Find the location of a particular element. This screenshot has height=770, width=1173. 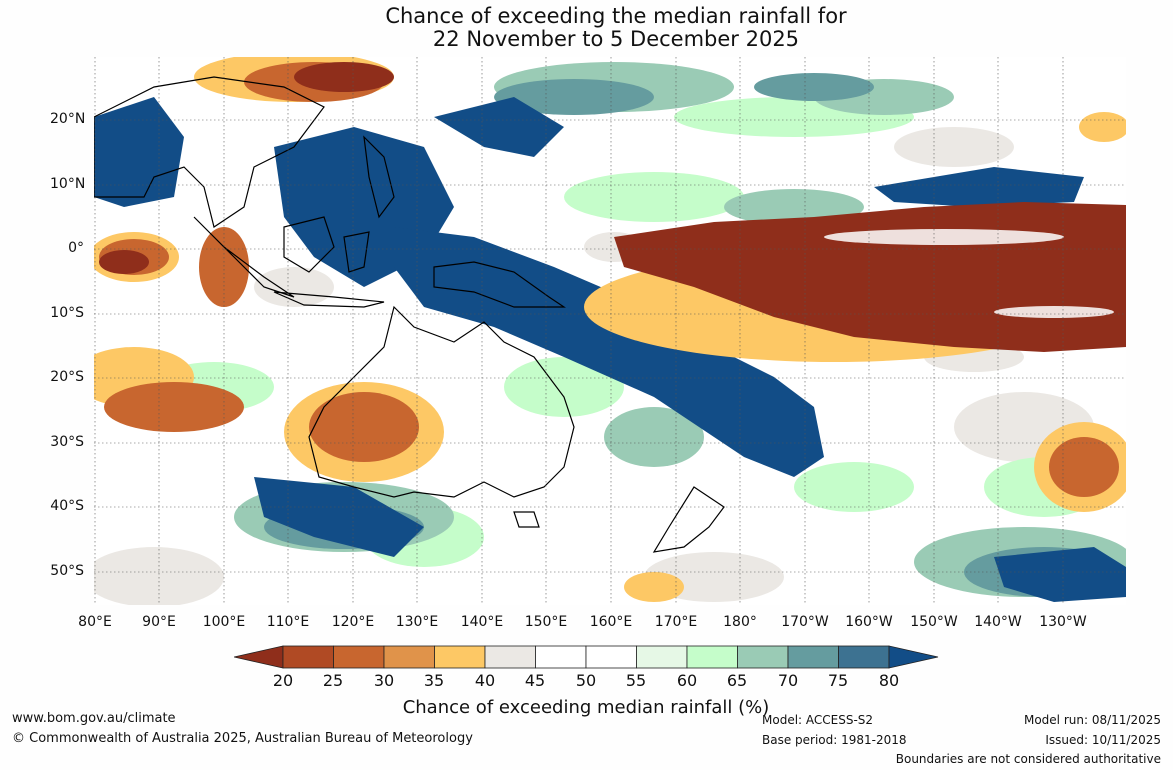

lon-label: 80°E is located at coordinates (95, 622).